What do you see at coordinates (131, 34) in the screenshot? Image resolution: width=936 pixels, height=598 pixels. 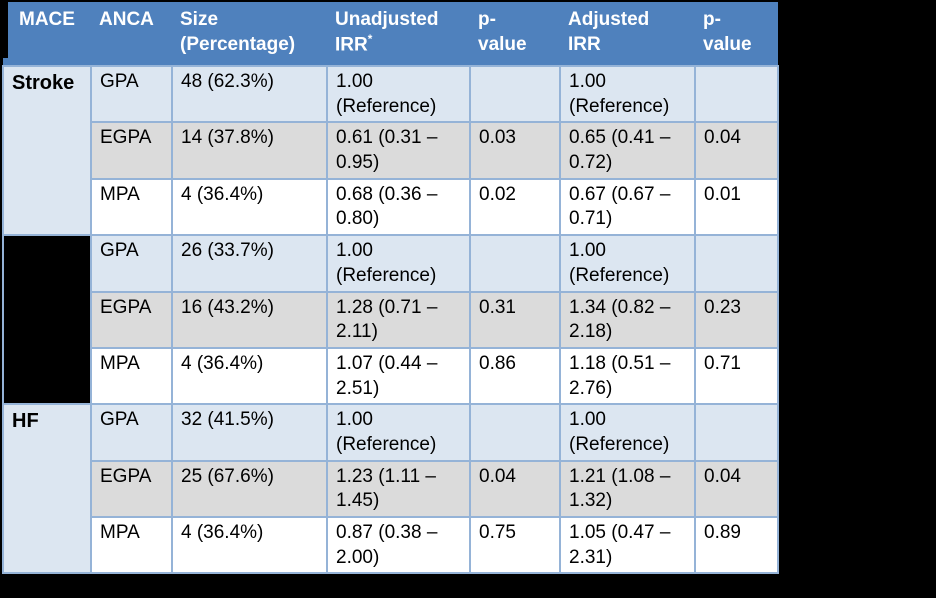 I see `column-header-anca: ANCA` at bounding box center [131, 34].